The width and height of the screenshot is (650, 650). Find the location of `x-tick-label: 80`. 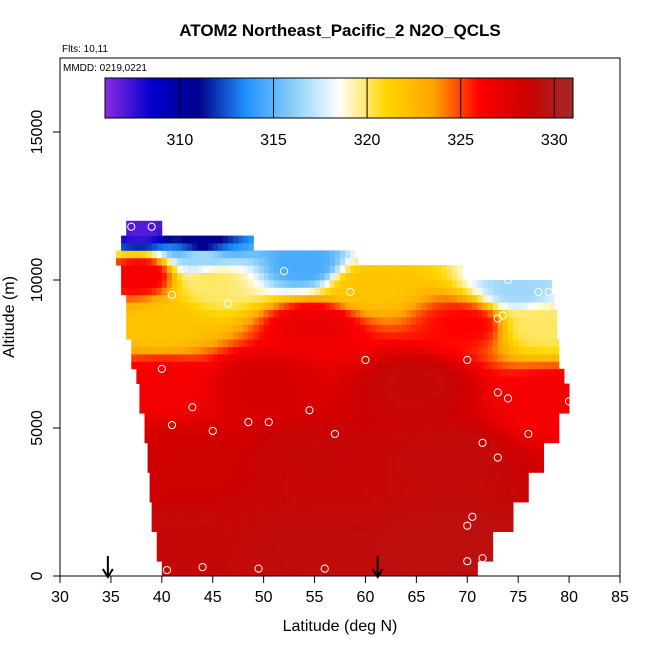

x-tick-label: 80 is located at coordinates (569, 597).